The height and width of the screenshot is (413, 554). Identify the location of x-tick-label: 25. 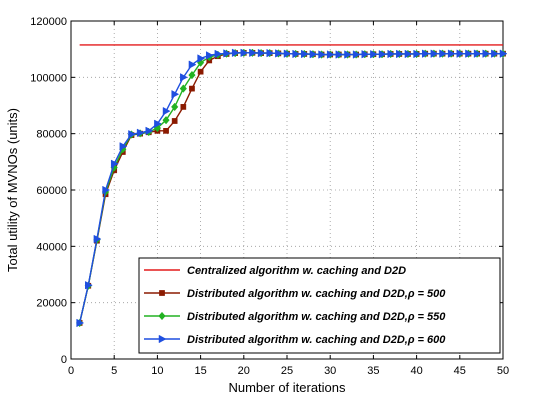
(287, 371).